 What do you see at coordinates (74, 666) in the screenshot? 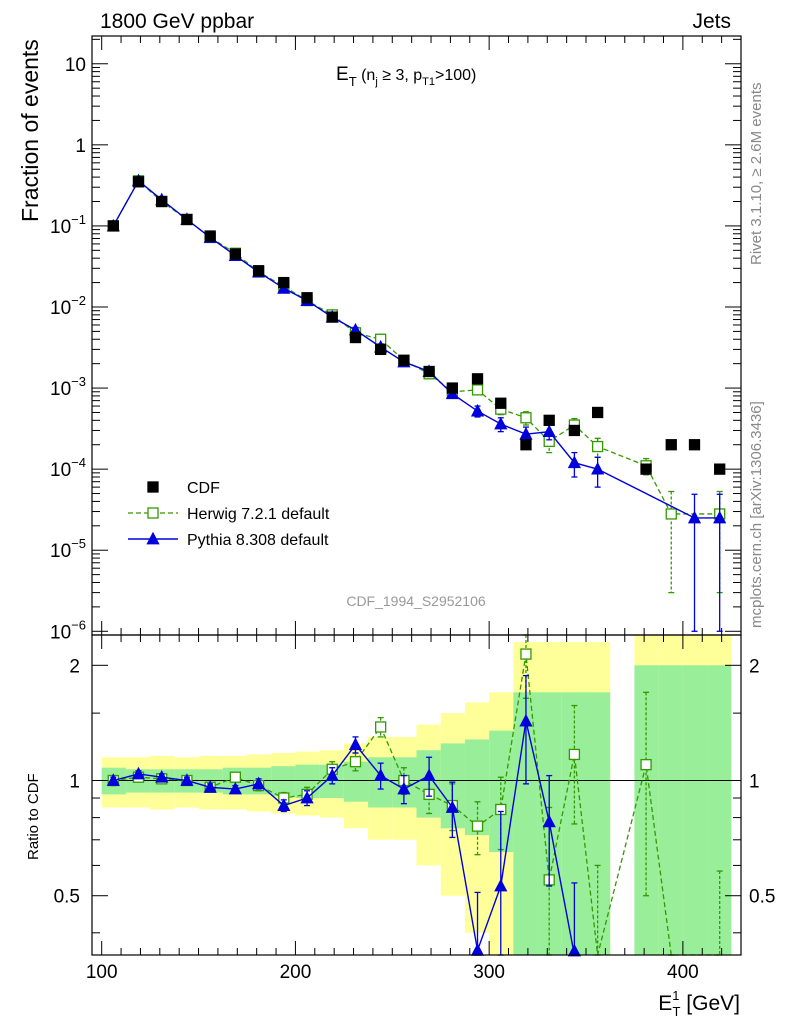
I see `ratio-ytick-label: 2` at bounding box center [74, 666].